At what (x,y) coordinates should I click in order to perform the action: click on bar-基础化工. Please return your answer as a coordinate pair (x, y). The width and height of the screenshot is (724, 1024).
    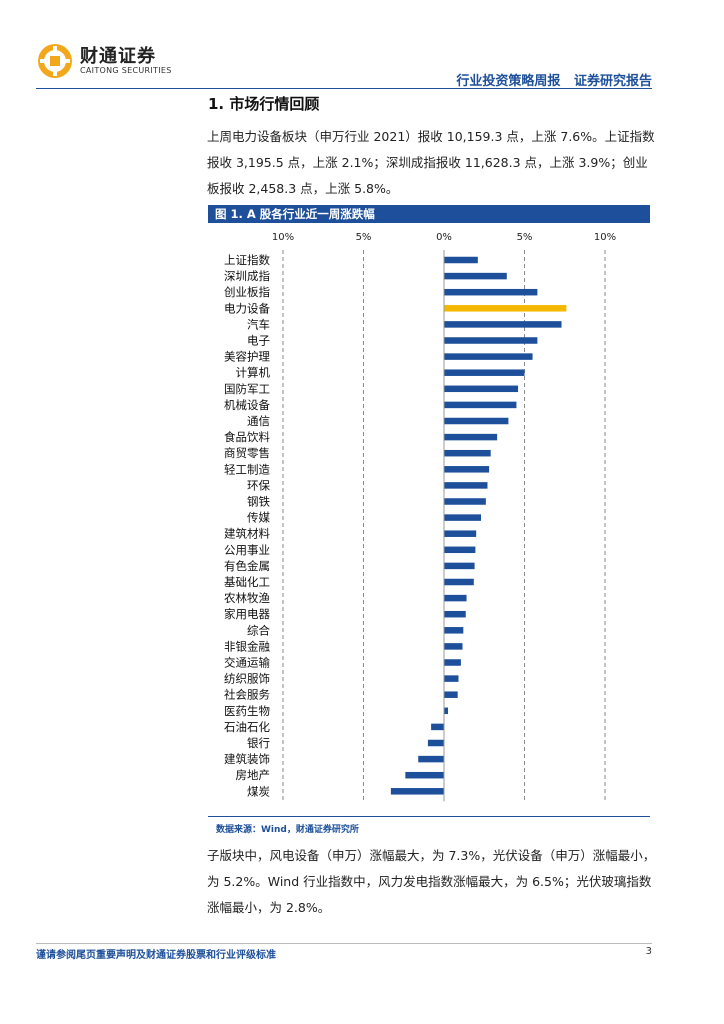
    Looking at the image, I should click on (459, 582).